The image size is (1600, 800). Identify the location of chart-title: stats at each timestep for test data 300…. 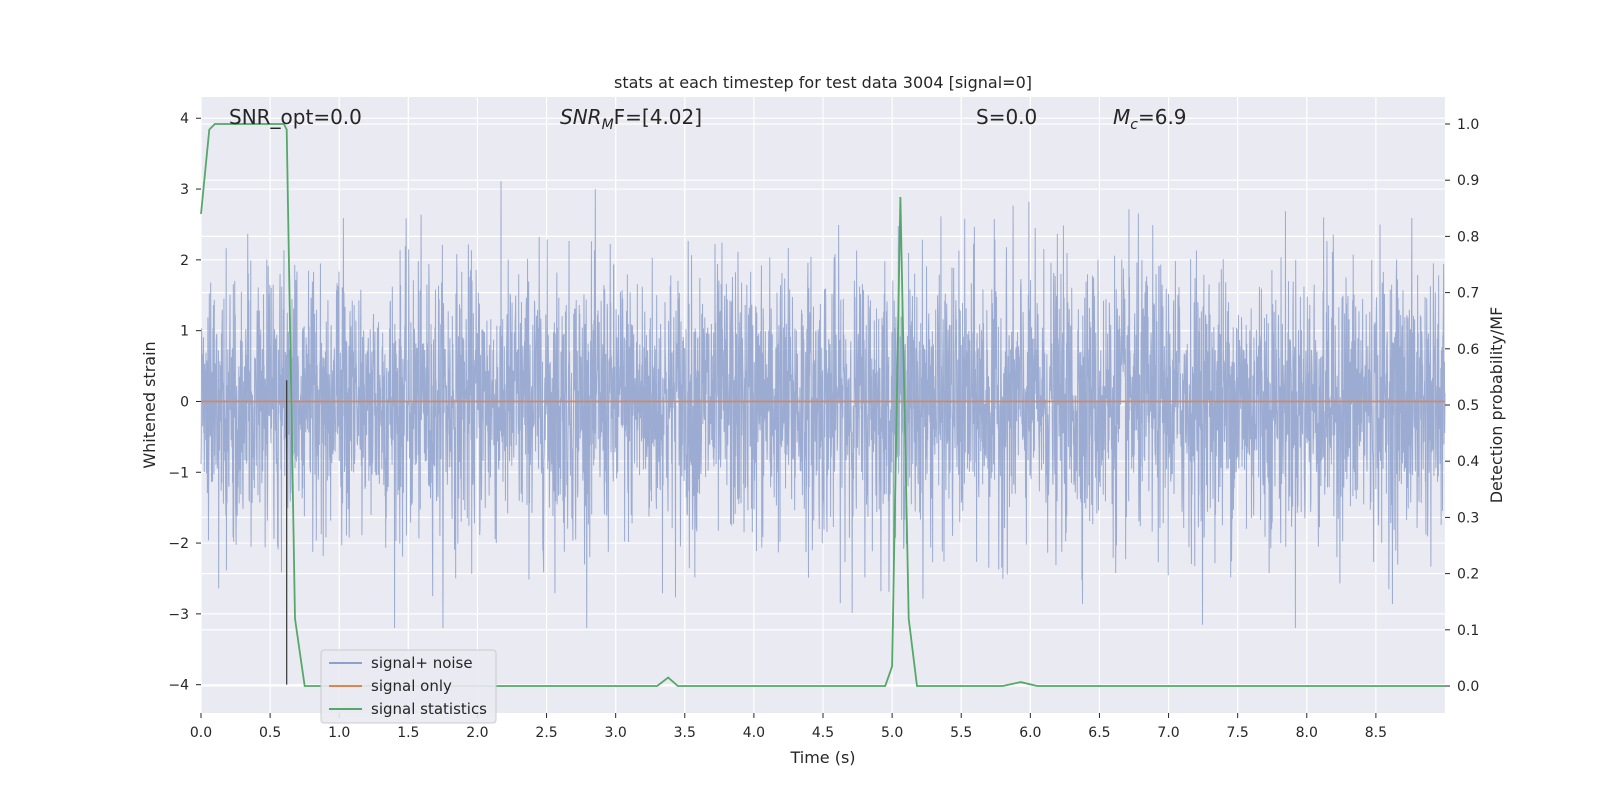
(823, 82).